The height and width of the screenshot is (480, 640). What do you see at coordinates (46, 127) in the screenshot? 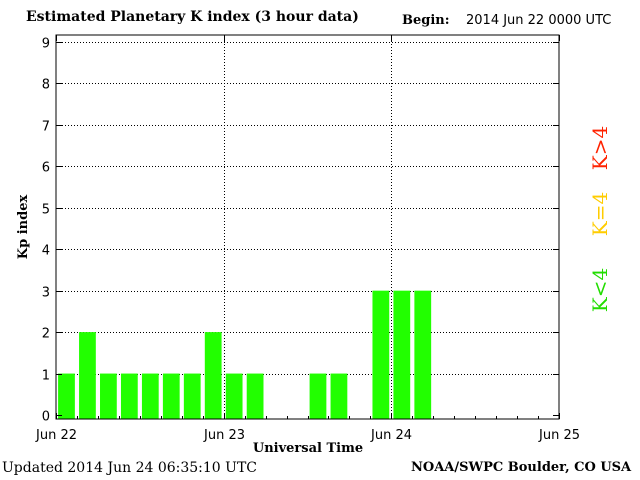
I see `y-tick-label: 7` at bounding box center [46, 127].